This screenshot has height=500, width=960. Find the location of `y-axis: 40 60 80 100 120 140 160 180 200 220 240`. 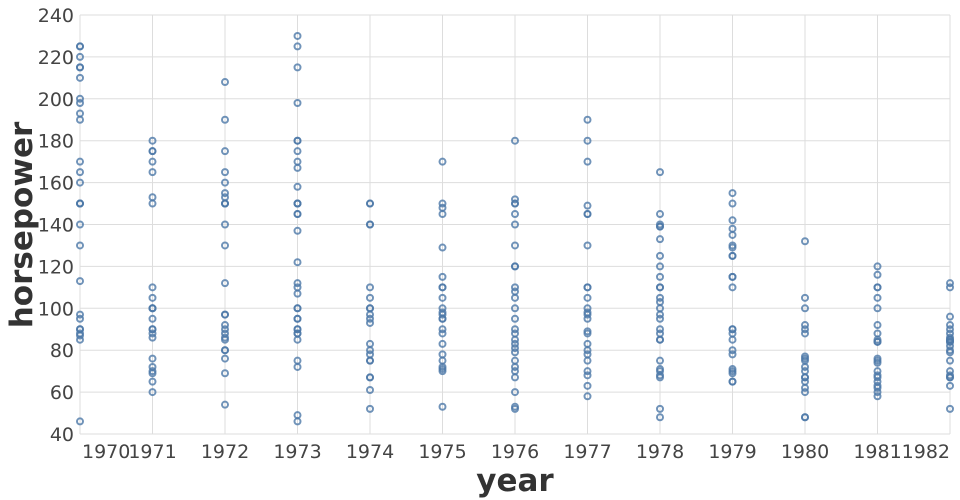

y-axis: 40 60 80 100 120 140 160 180 200 220 240 is located at coordinates (56, 225).